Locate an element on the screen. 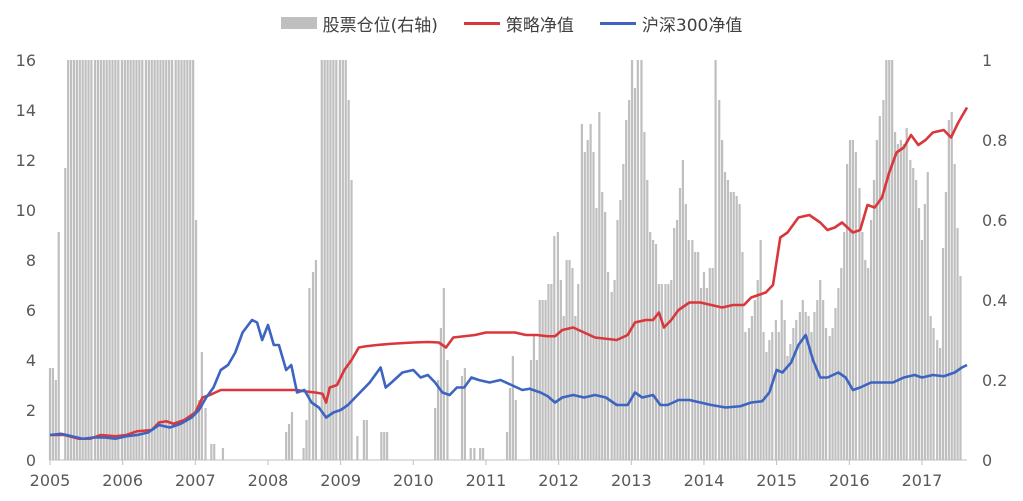  y-left-tick-label: 12 is located at coordinates (26, 160).